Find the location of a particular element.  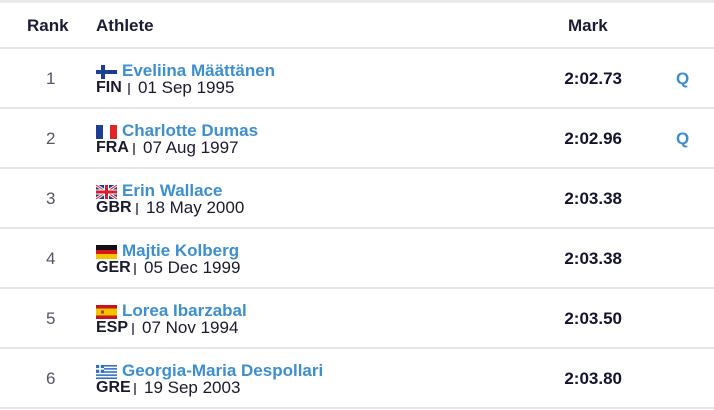

athlete-name-link: Charlotte Dumas is located at coordinates (190, 130).